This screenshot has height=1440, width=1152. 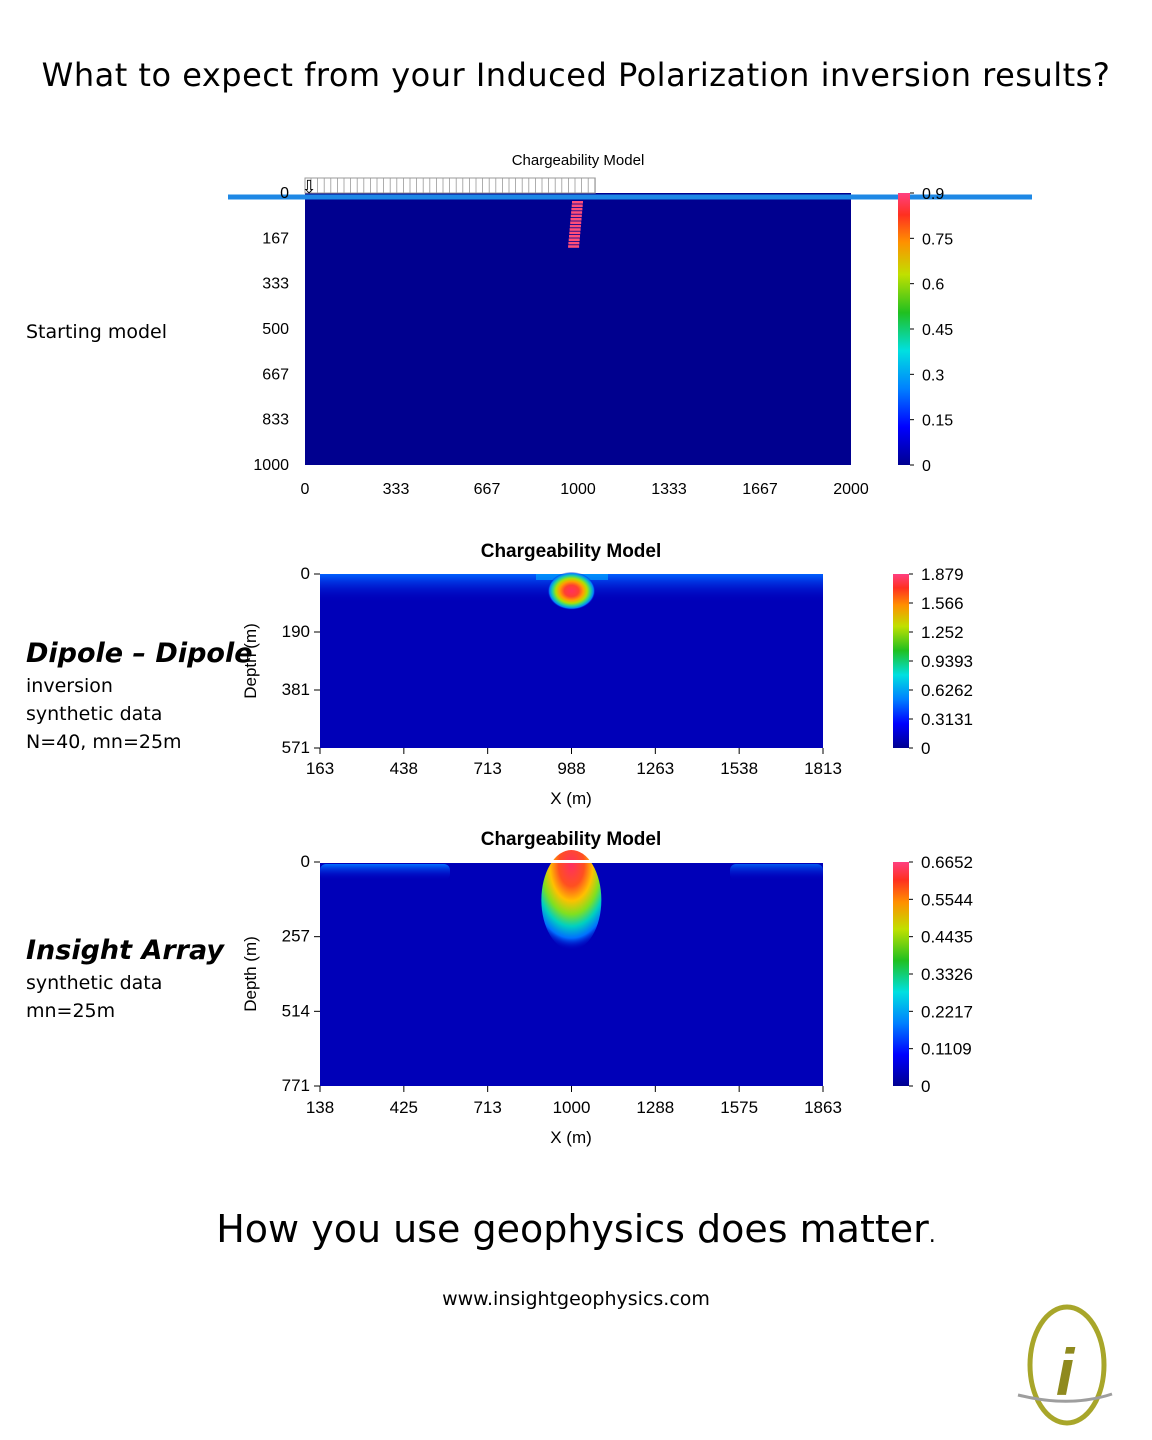 I want to click on near-surface-anomaly-left, so click(x=385, y=872).